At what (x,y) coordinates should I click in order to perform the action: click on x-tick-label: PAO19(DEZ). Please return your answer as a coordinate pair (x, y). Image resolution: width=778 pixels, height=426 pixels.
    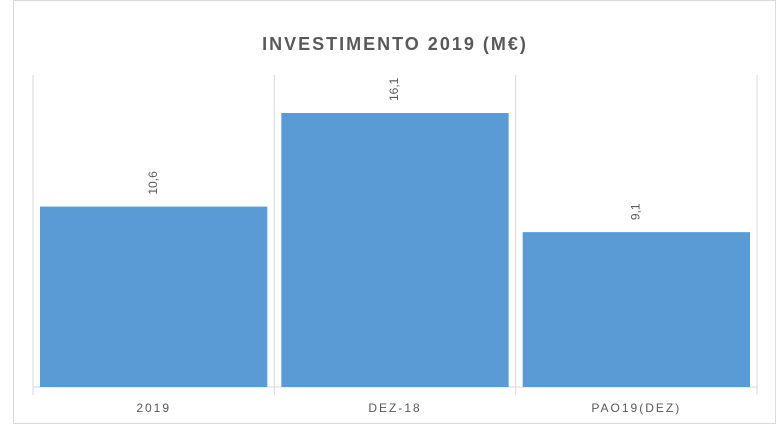
    Looking at the image, I should click on (636, 408).